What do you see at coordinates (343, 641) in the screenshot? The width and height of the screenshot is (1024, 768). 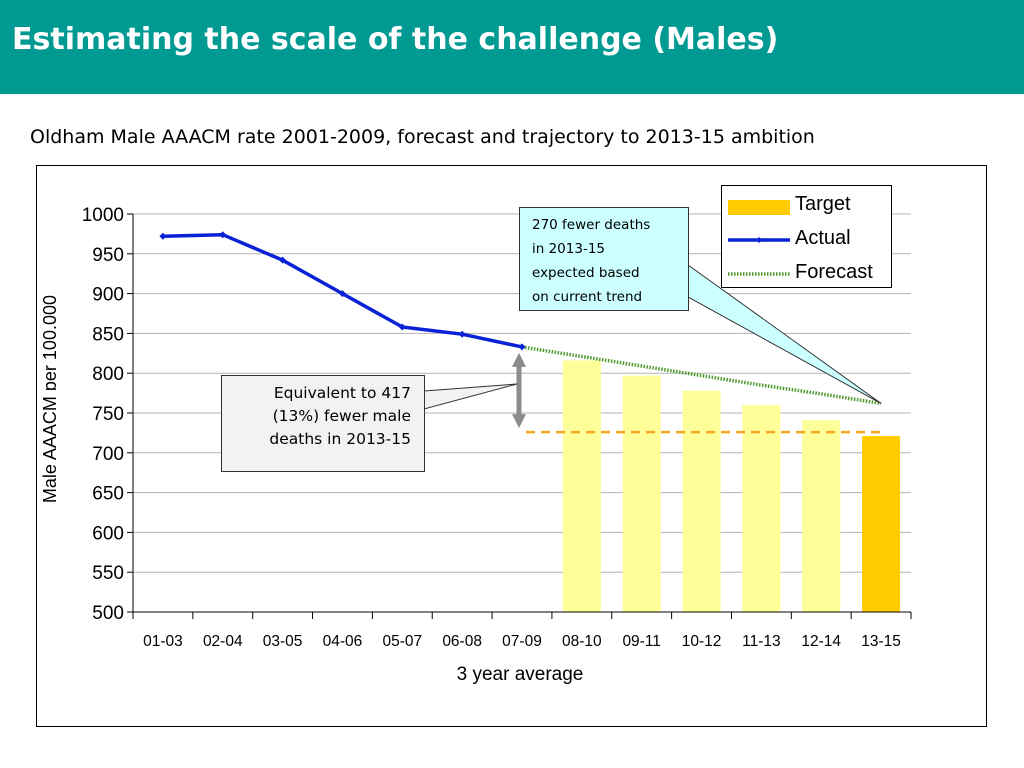 I see `x-tick-label: 04-06` at bounding box center [343, 641].